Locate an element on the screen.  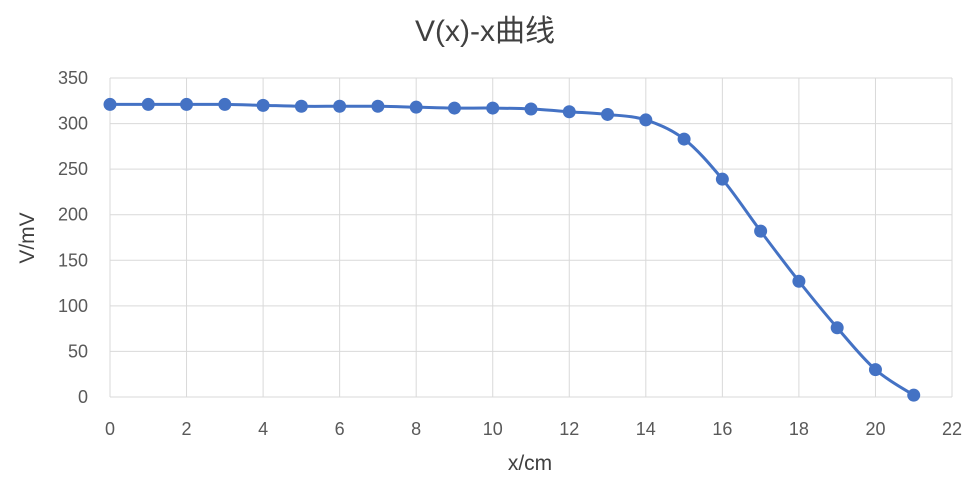
x-tick-label: 18 is located at coordinates (799, 429).